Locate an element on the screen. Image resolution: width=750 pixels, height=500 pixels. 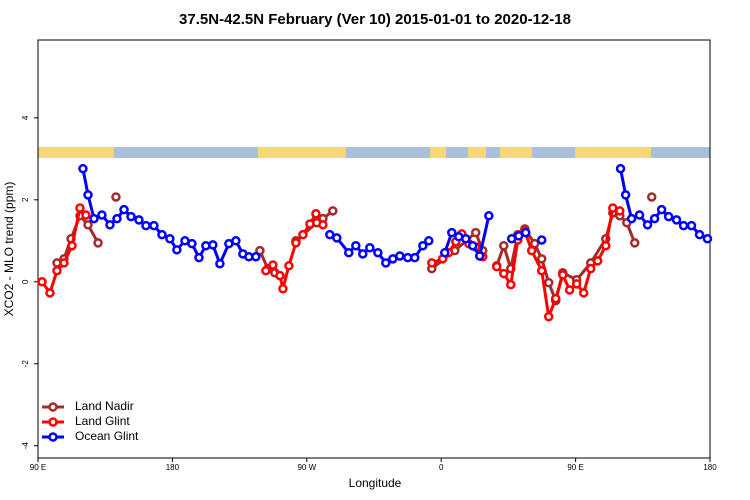
y-tick-label: 2 is located at coordinates (25, 199).